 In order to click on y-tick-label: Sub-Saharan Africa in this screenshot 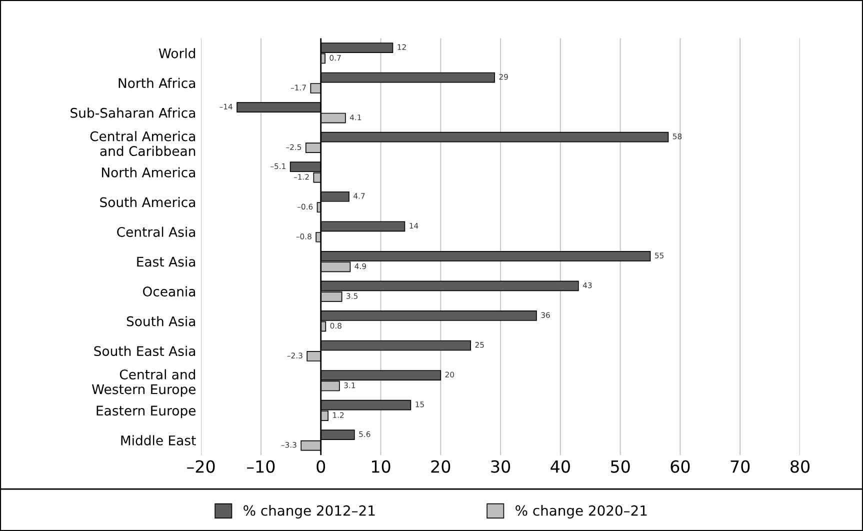, I will do `click(133, 113)`.